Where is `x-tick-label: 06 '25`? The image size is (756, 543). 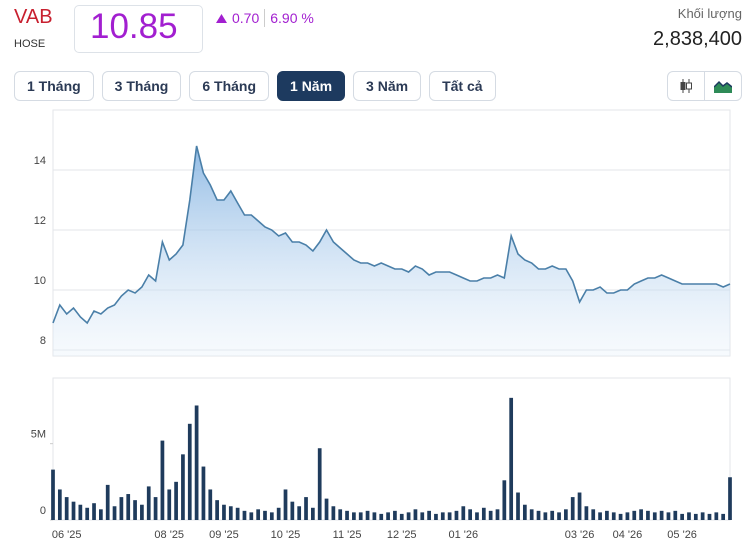
x-tick-label: 06 '25 is located at coordinates (67, 535).